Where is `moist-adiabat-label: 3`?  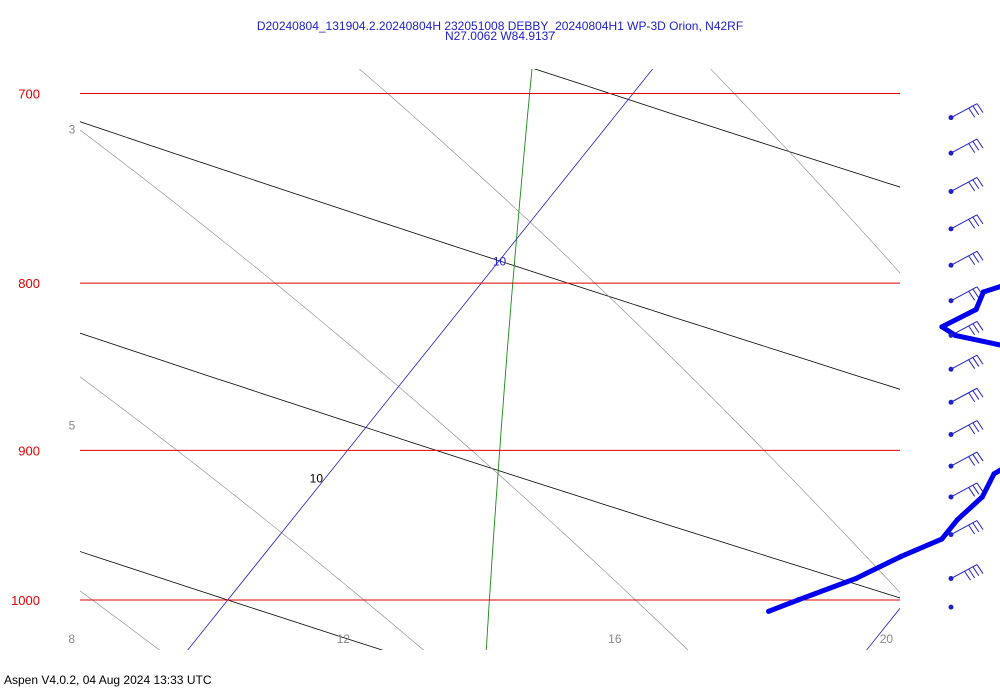
moist-adiabat-label: 3 is located at coordinates (72, 130).